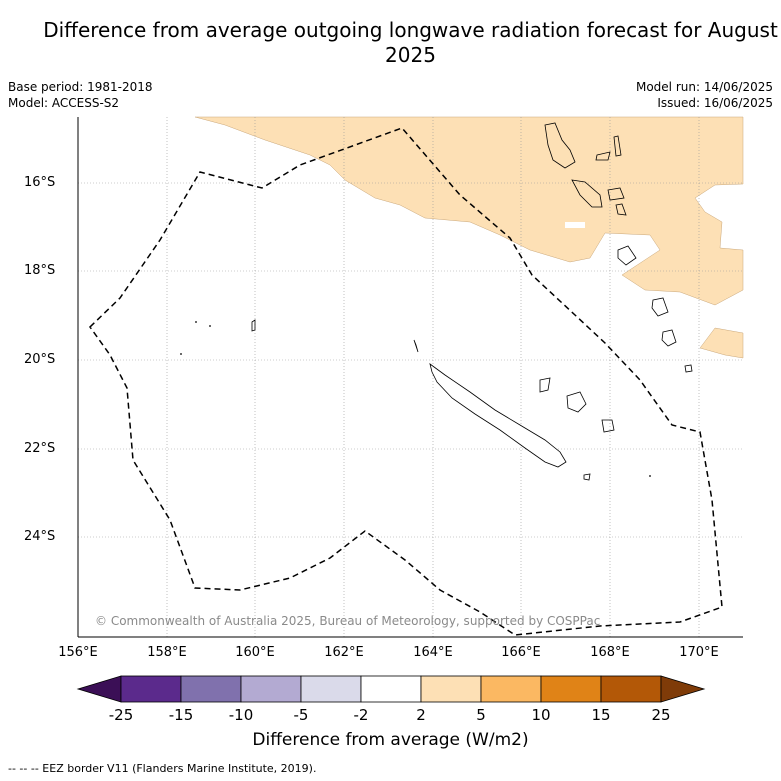  I want to click on lon-label-170e: 170°E, so click(699, 652).